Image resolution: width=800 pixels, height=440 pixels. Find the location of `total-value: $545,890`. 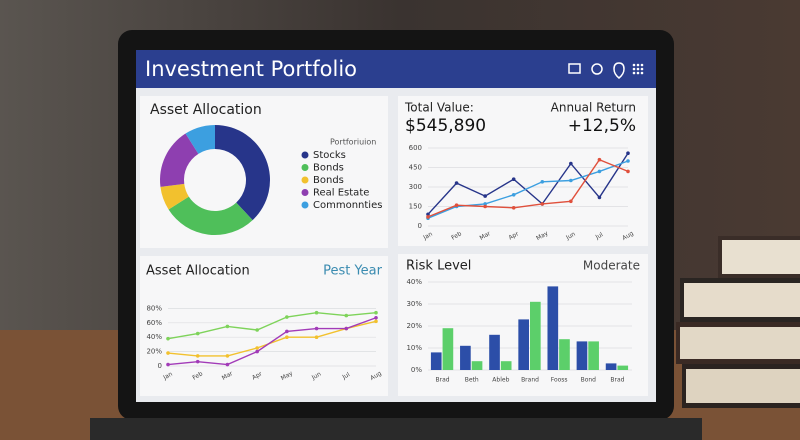

total-value: $545,890 is located at coordinates (445, 126).